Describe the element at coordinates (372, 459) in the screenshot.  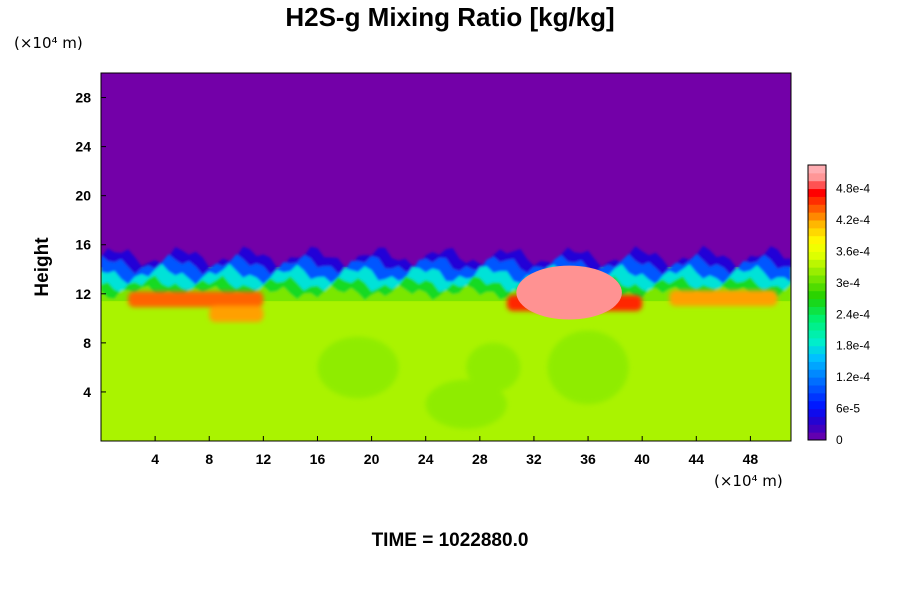
I see `x-tick-label: 20` at that location.